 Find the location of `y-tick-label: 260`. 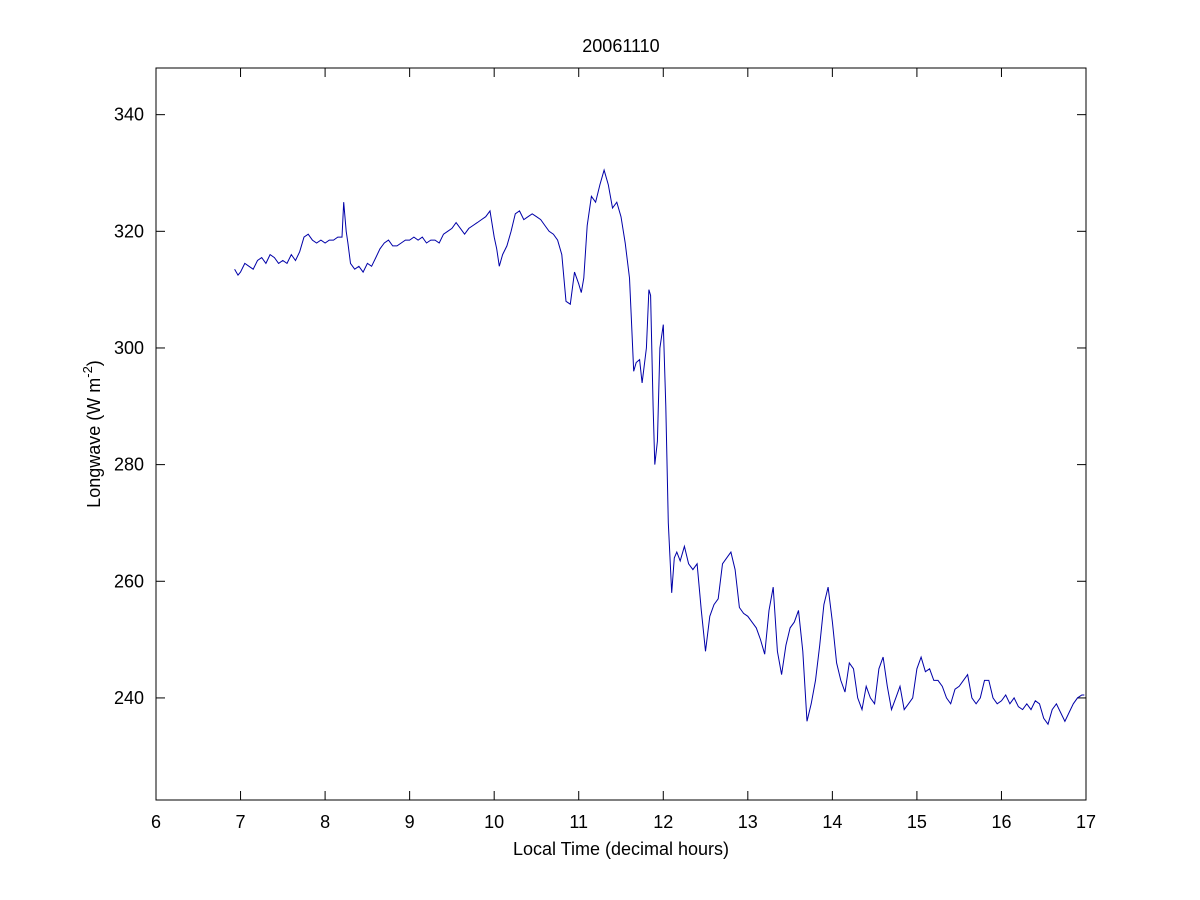

y-tick-label: 260 is located at coordinates (129, 581).